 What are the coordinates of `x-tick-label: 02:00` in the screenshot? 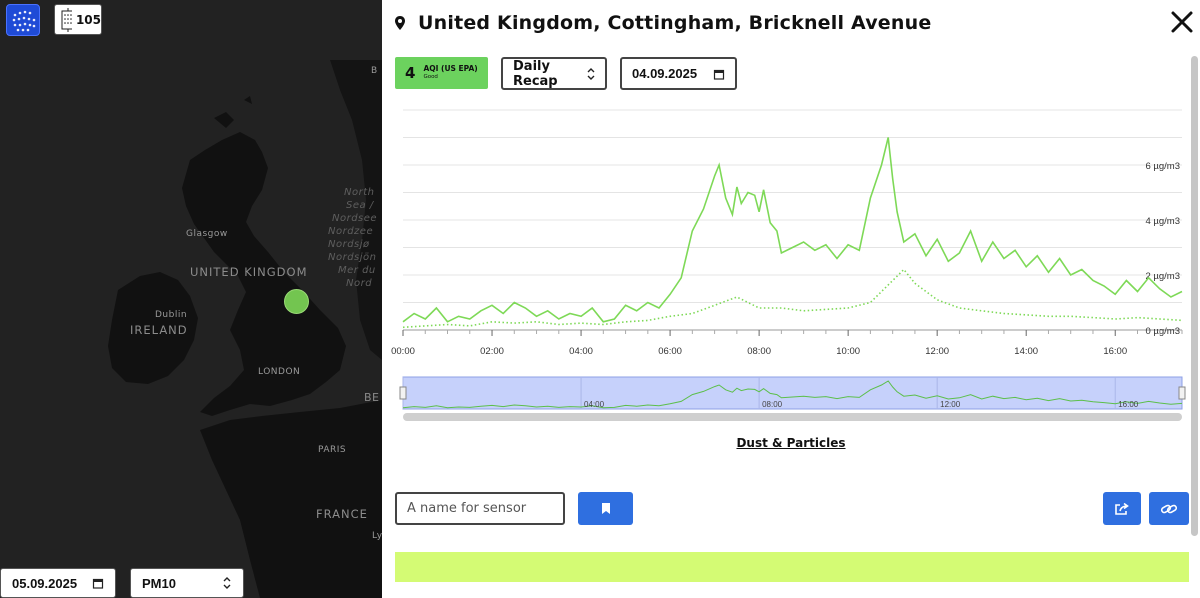 It's located at (492, 351).